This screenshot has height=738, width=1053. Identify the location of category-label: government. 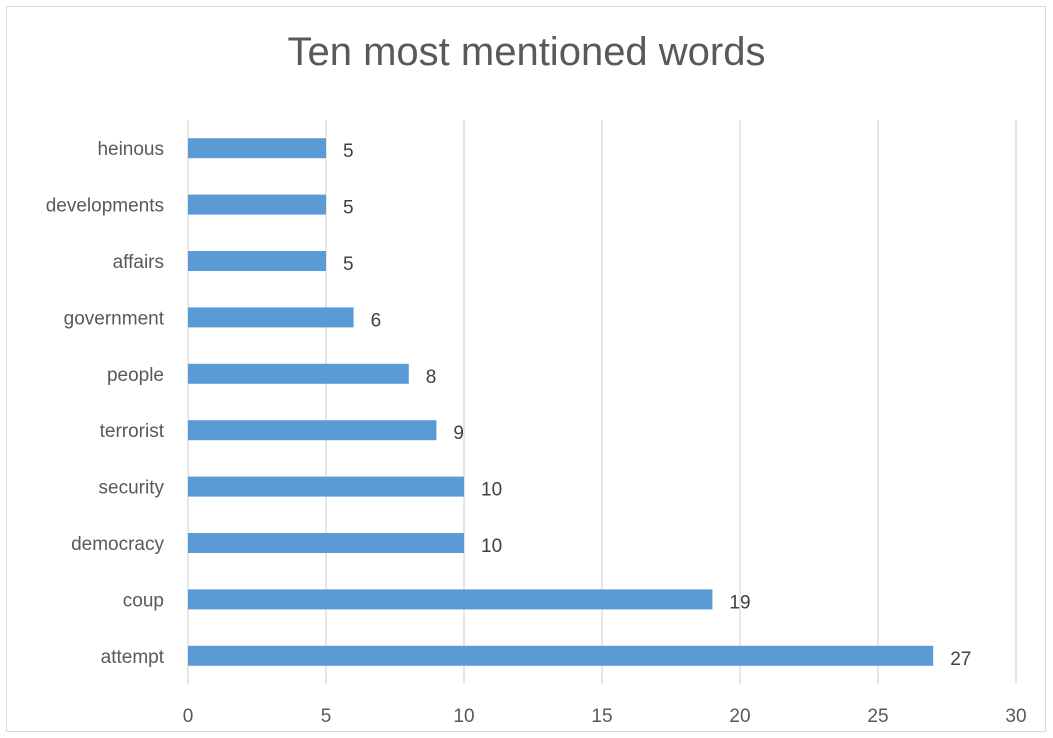
(114, 318).